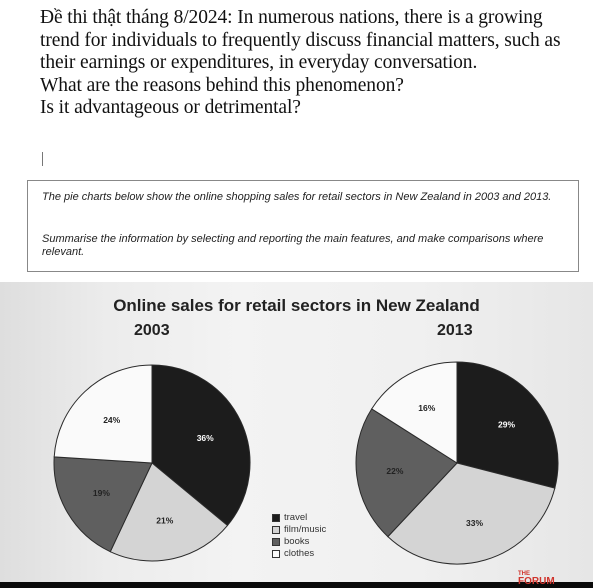  I want to click on legend-item-books: books, so click(299, 542).